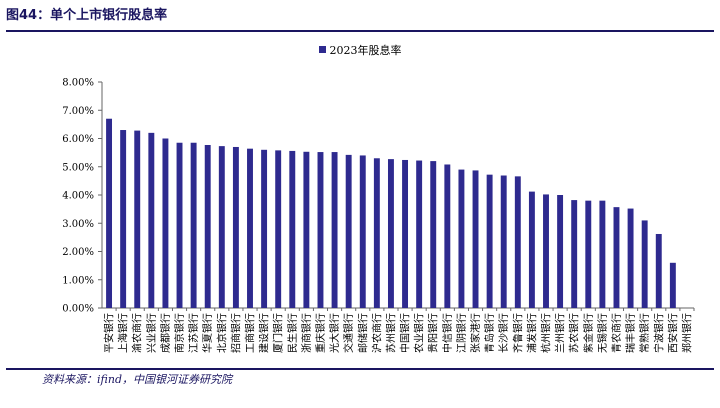 Image resolution: width=720 pixels, height=408 pixels. I want to click on category-label: 招商银行, so click(235, 333).